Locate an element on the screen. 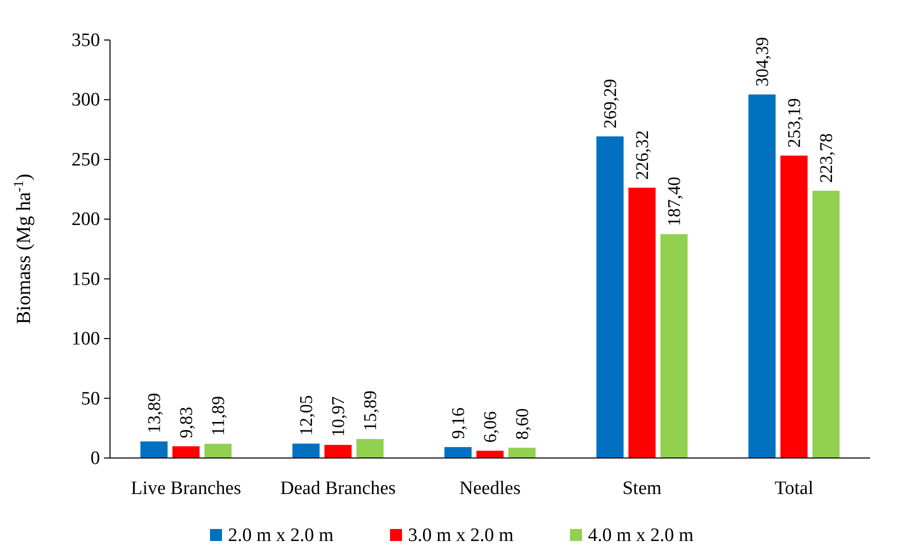  y-tick-label: 300 is located at coordinates (86, 100).